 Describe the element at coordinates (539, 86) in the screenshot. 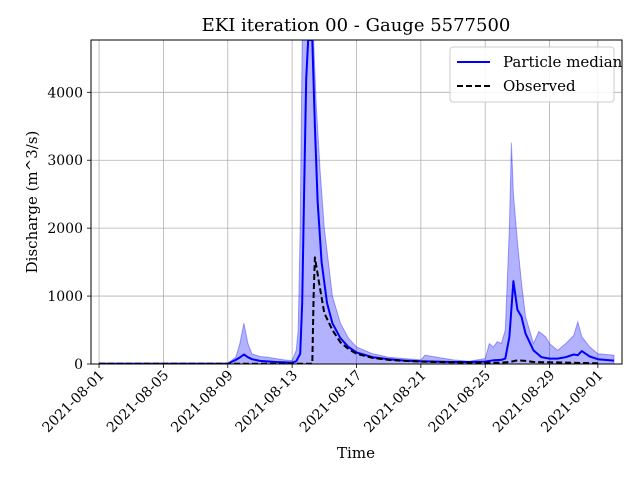

I see `legend-observed-label: Observed` at that location.